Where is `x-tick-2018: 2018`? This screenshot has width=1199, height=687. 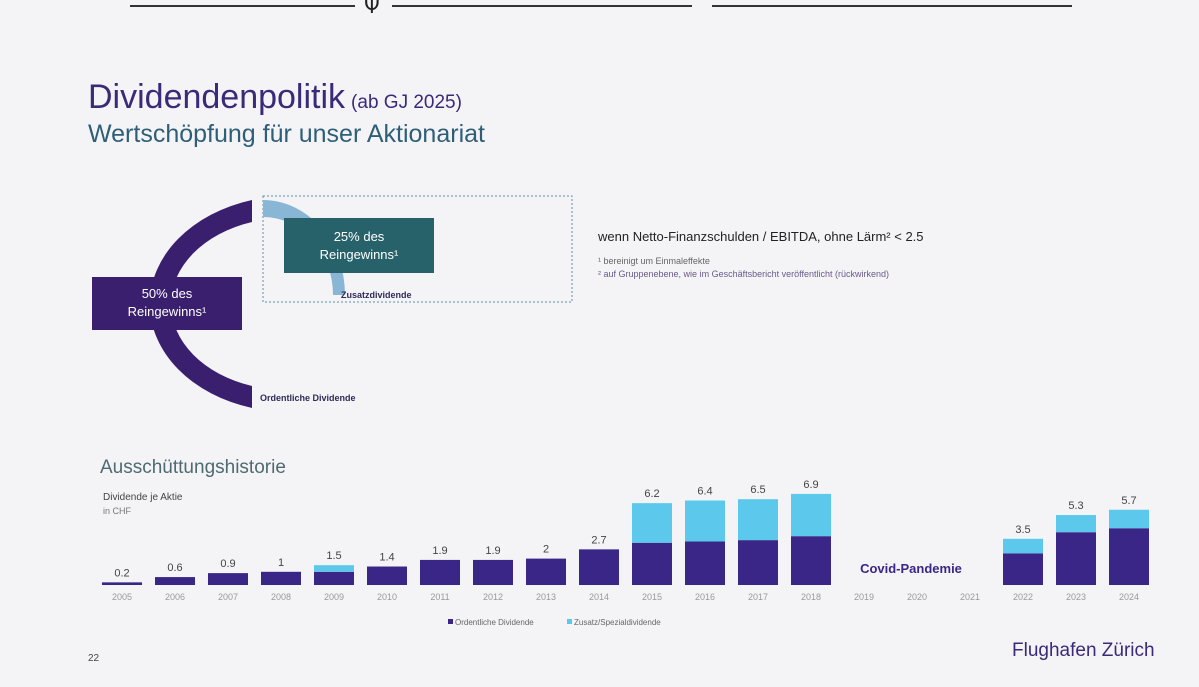 x-tick-2018: 2018 is located at coordinates (811, 597).